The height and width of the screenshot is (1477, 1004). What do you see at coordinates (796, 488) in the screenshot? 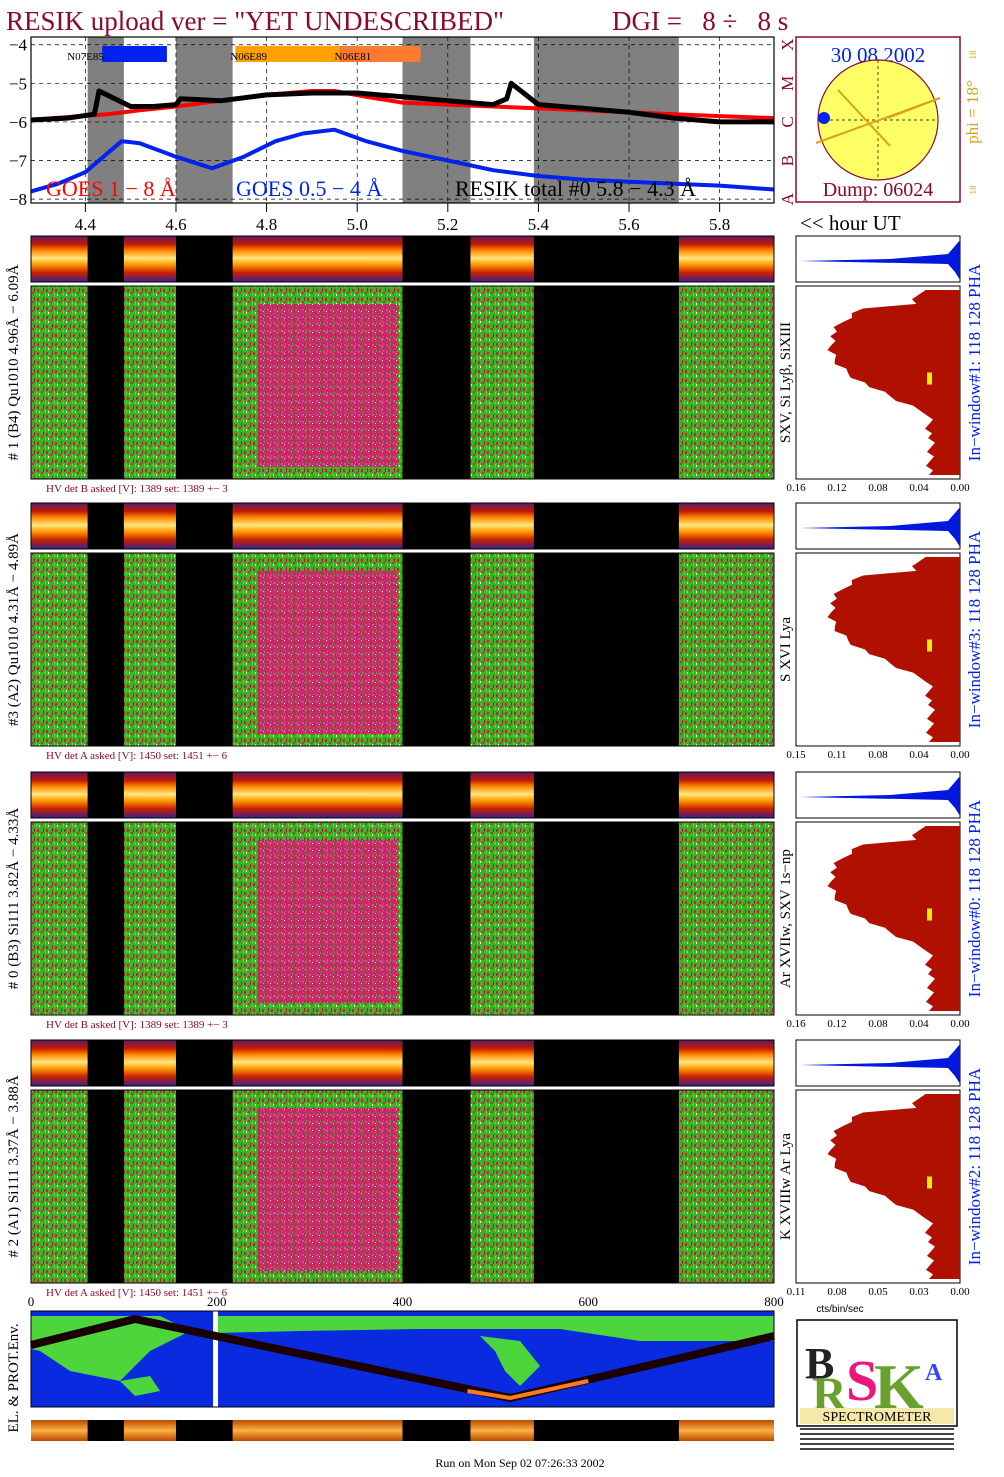
I see `pha-tick-label: 0.16` at bounding box center [796, 488].